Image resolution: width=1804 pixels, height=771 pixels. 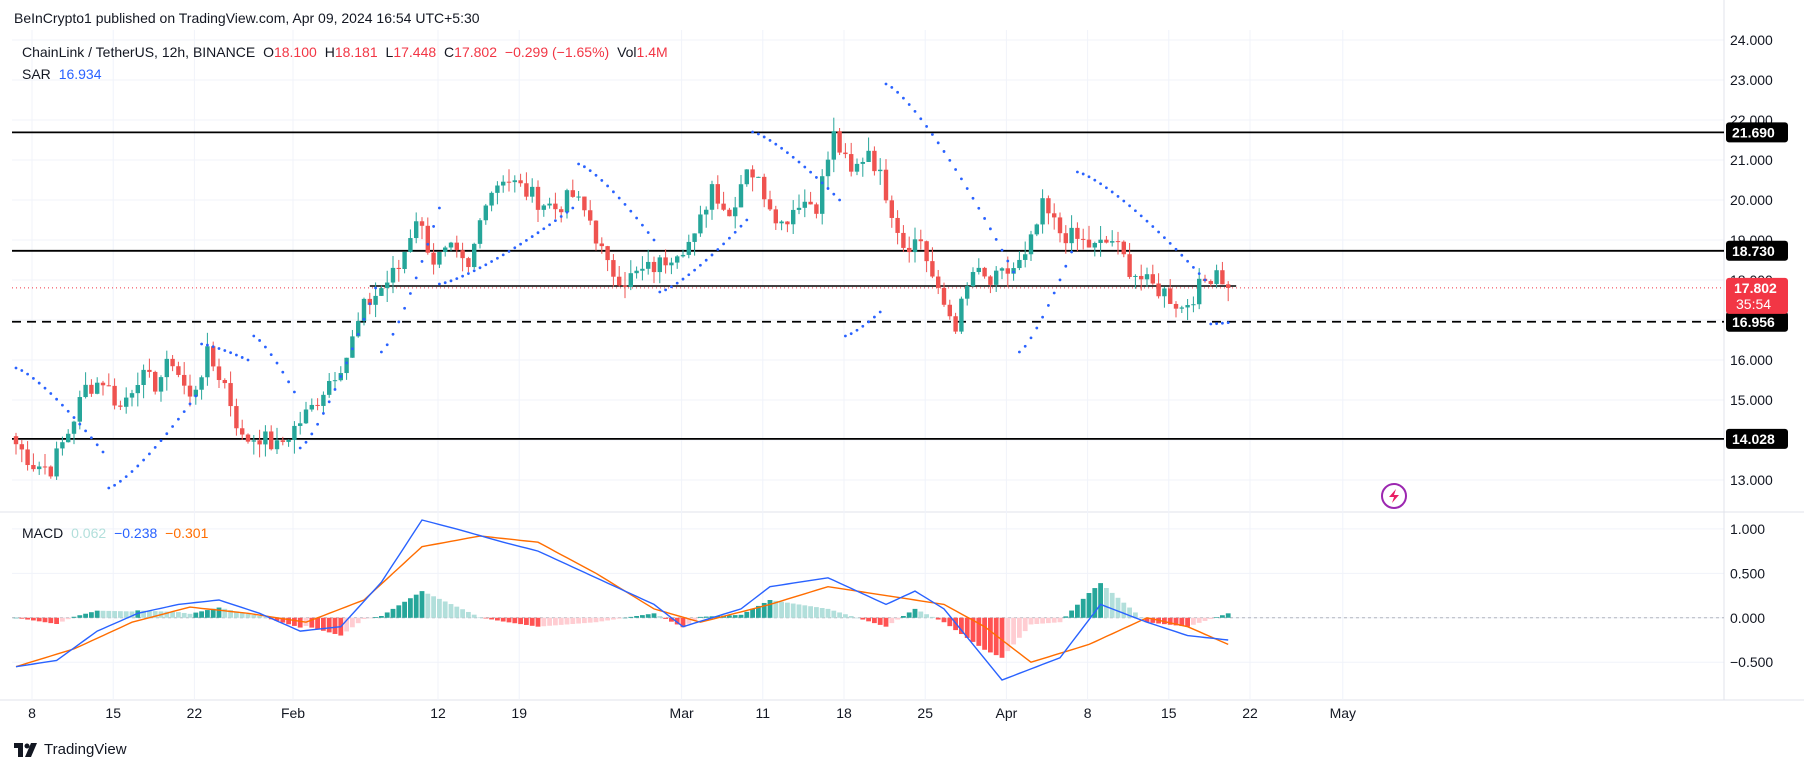 What do you see at coordinates (32, 713) in the screenshot?
I see `time-tick-label: 8` at bounding box center [32, 713].